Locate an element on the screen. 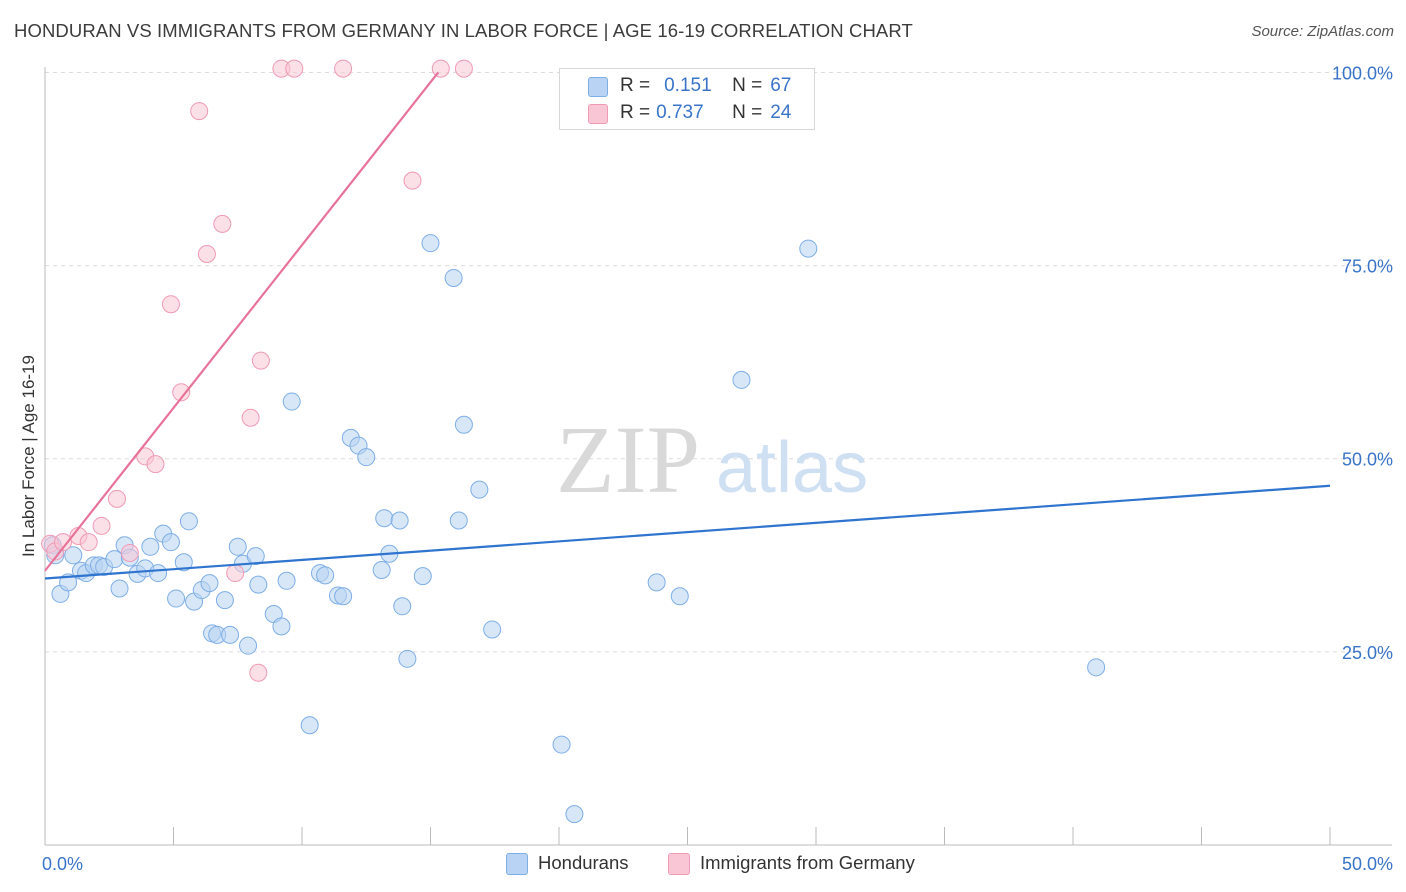 This screenshot has width=1406, height=892. watermark-atlas: atlas is located at coordinates (792, 468).